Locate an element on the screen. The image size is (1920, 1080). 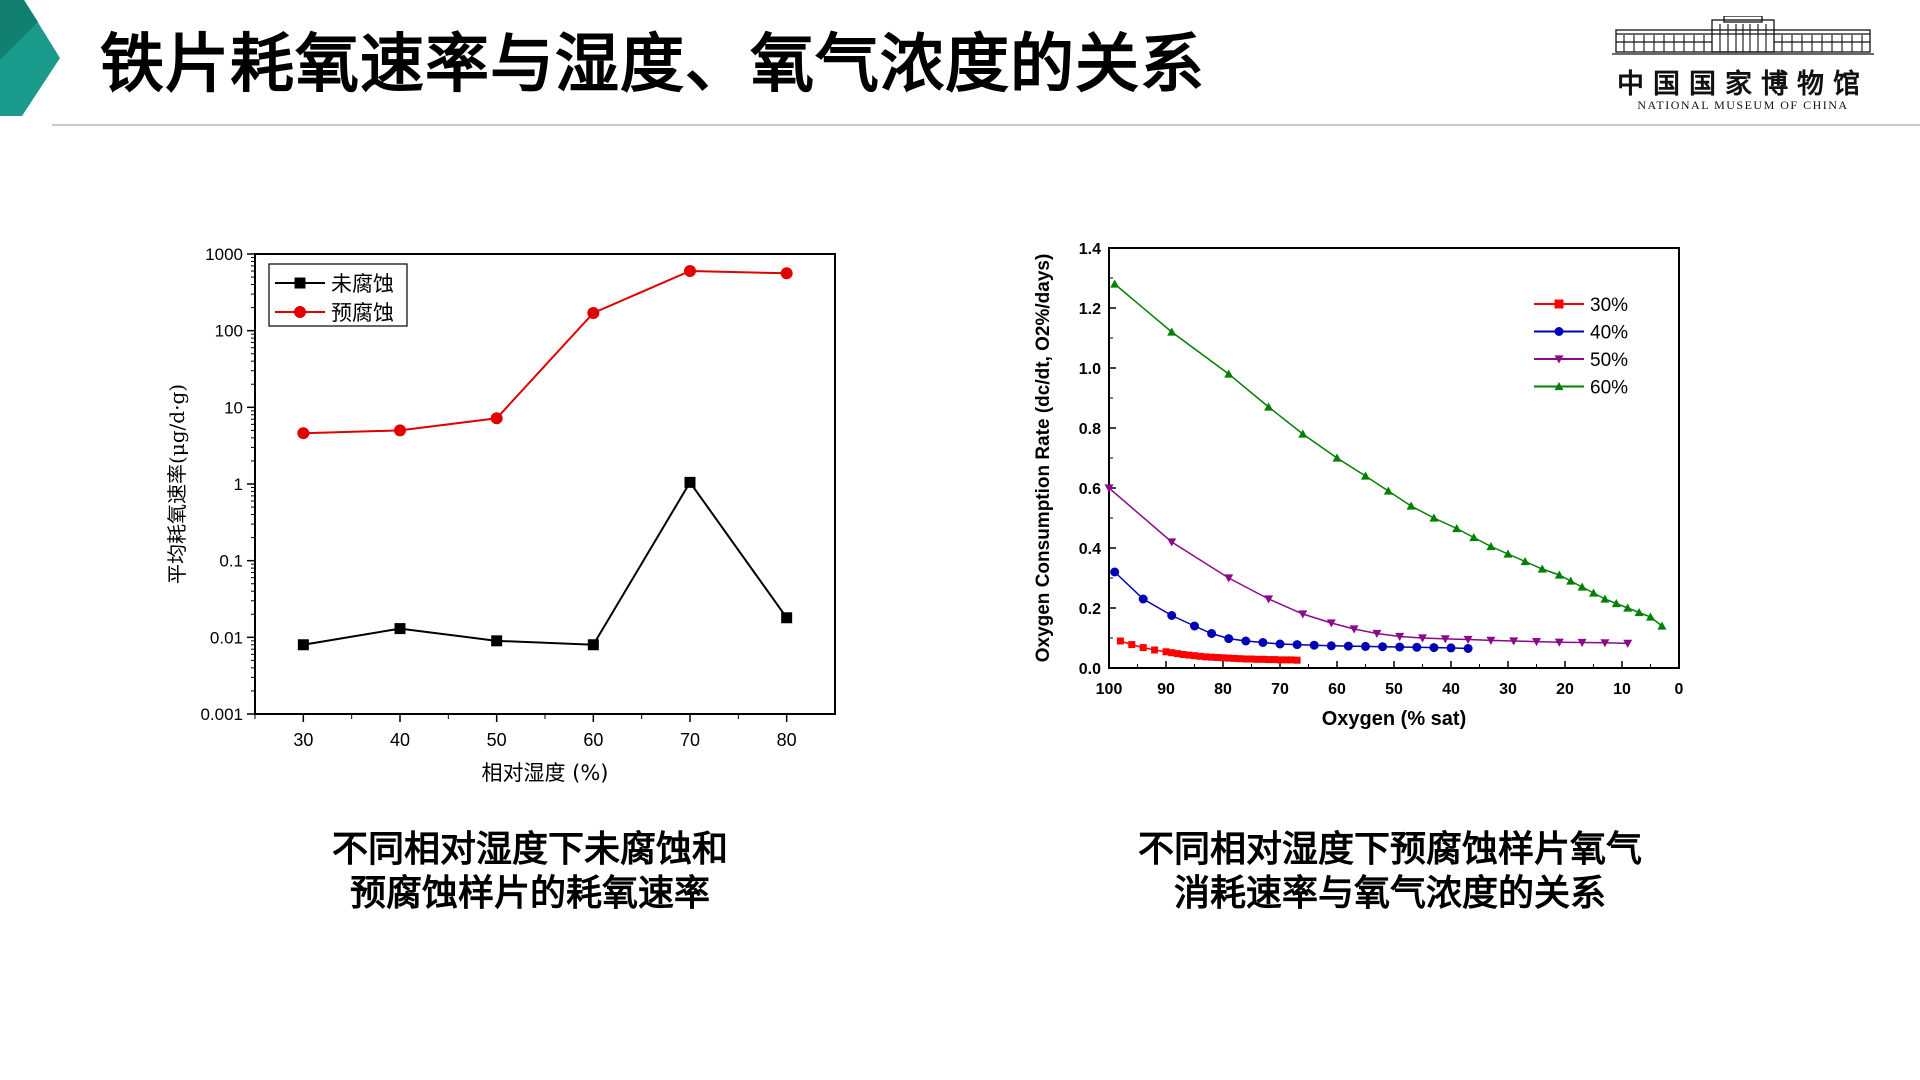
right-caption-line-2: 消耗速率与氧气浓度的关系 is located at coordinates (1389, 893).